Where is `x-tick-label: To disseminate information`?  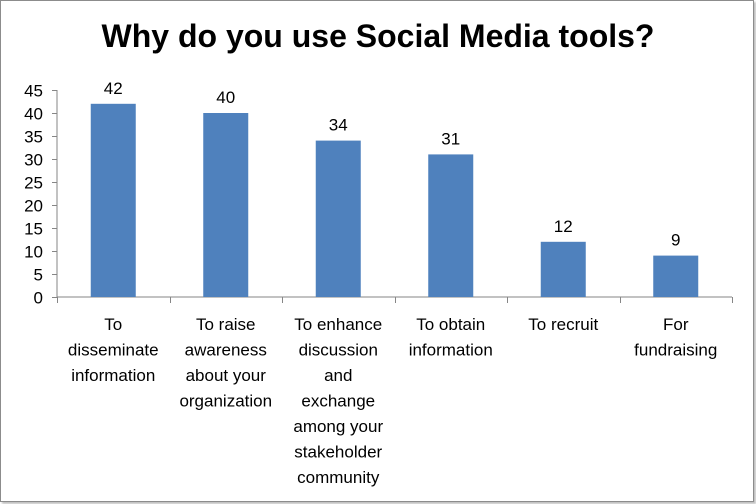
x-tick-label: To disseminate information is located at coordinates (113, 350).